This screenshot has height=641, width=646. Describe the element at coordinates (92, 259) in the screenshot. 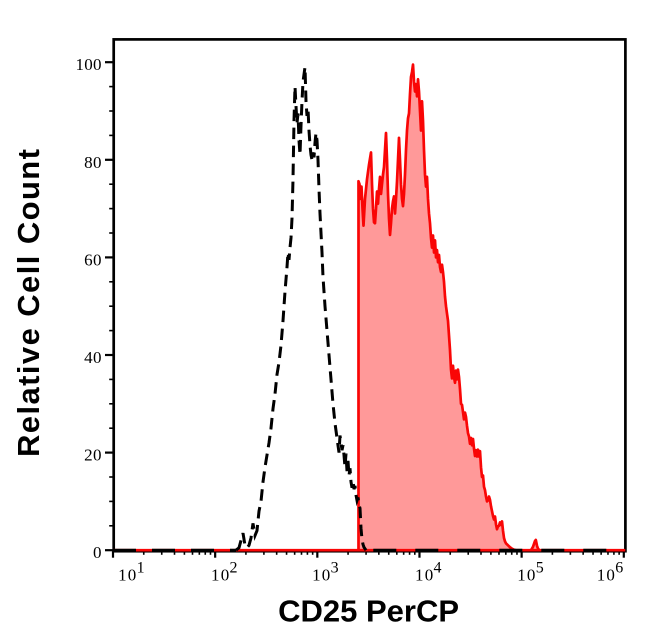

I see `svg-text: 60` at that location.